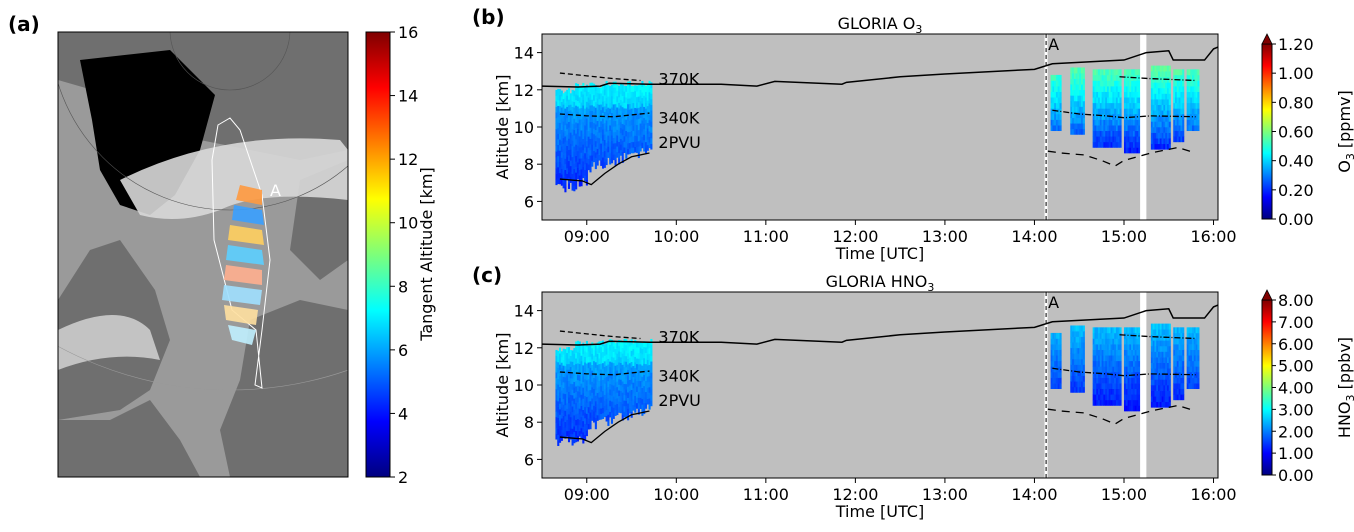  What do you see at coordinates (1296, 161) in the screenshot?
I see `colorbar-tick-label: 0.40` at bounding box center [1296, 161].